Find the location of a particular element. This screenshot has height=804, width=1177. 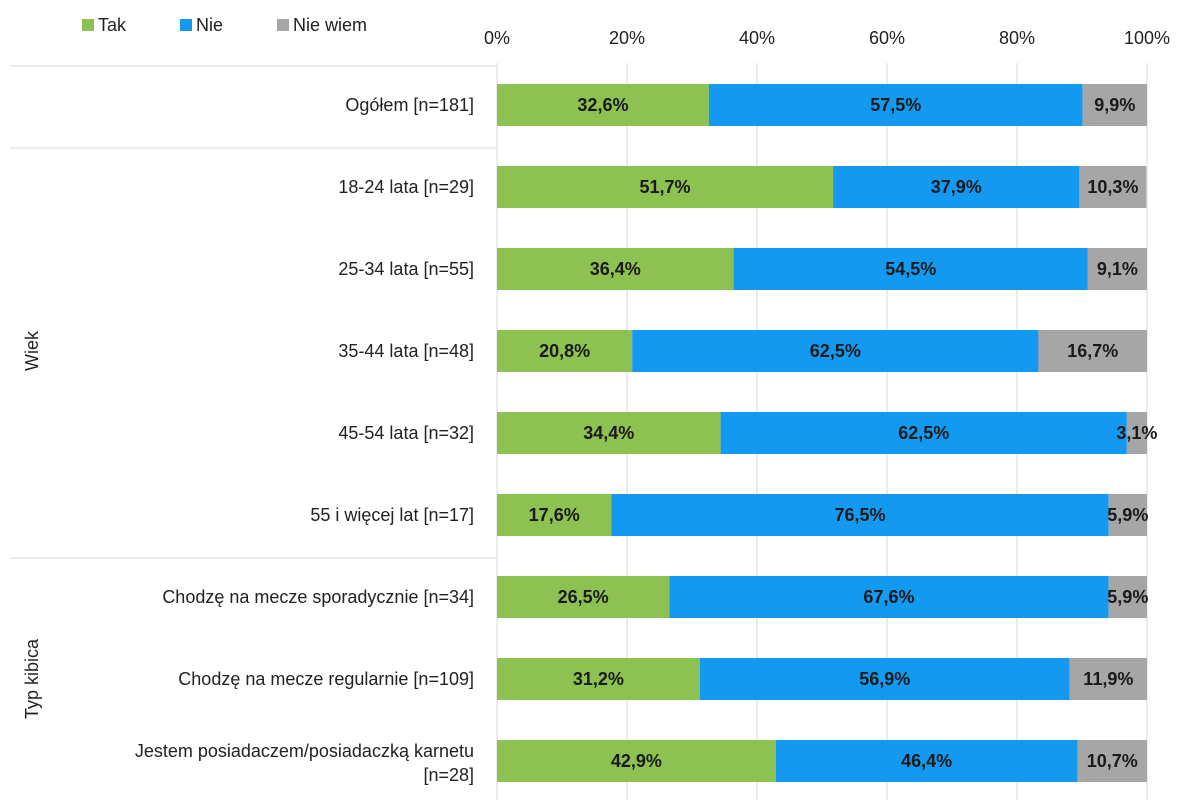

legend-label: Nie wiem is located at coordinates (330, 25).